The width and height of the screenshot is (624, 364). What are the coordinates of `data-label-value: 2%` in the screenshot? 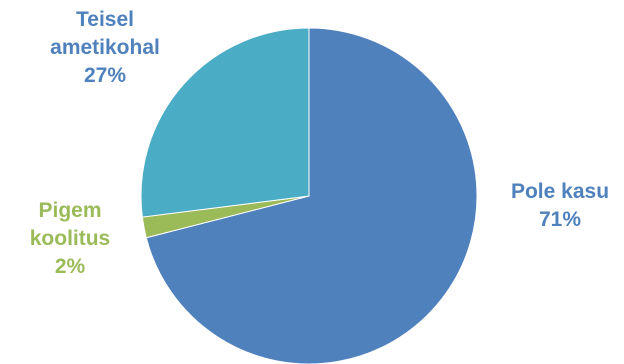 It's located at (70, 266).